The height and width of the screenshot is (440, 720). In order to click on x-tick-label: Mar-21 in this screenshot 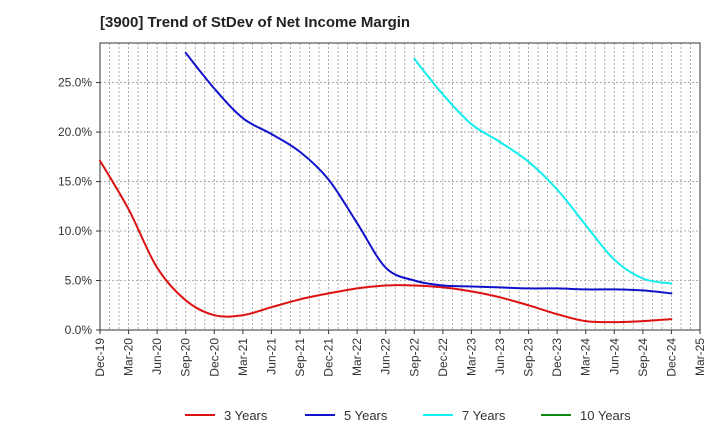, I will do `click(243, 357)`.